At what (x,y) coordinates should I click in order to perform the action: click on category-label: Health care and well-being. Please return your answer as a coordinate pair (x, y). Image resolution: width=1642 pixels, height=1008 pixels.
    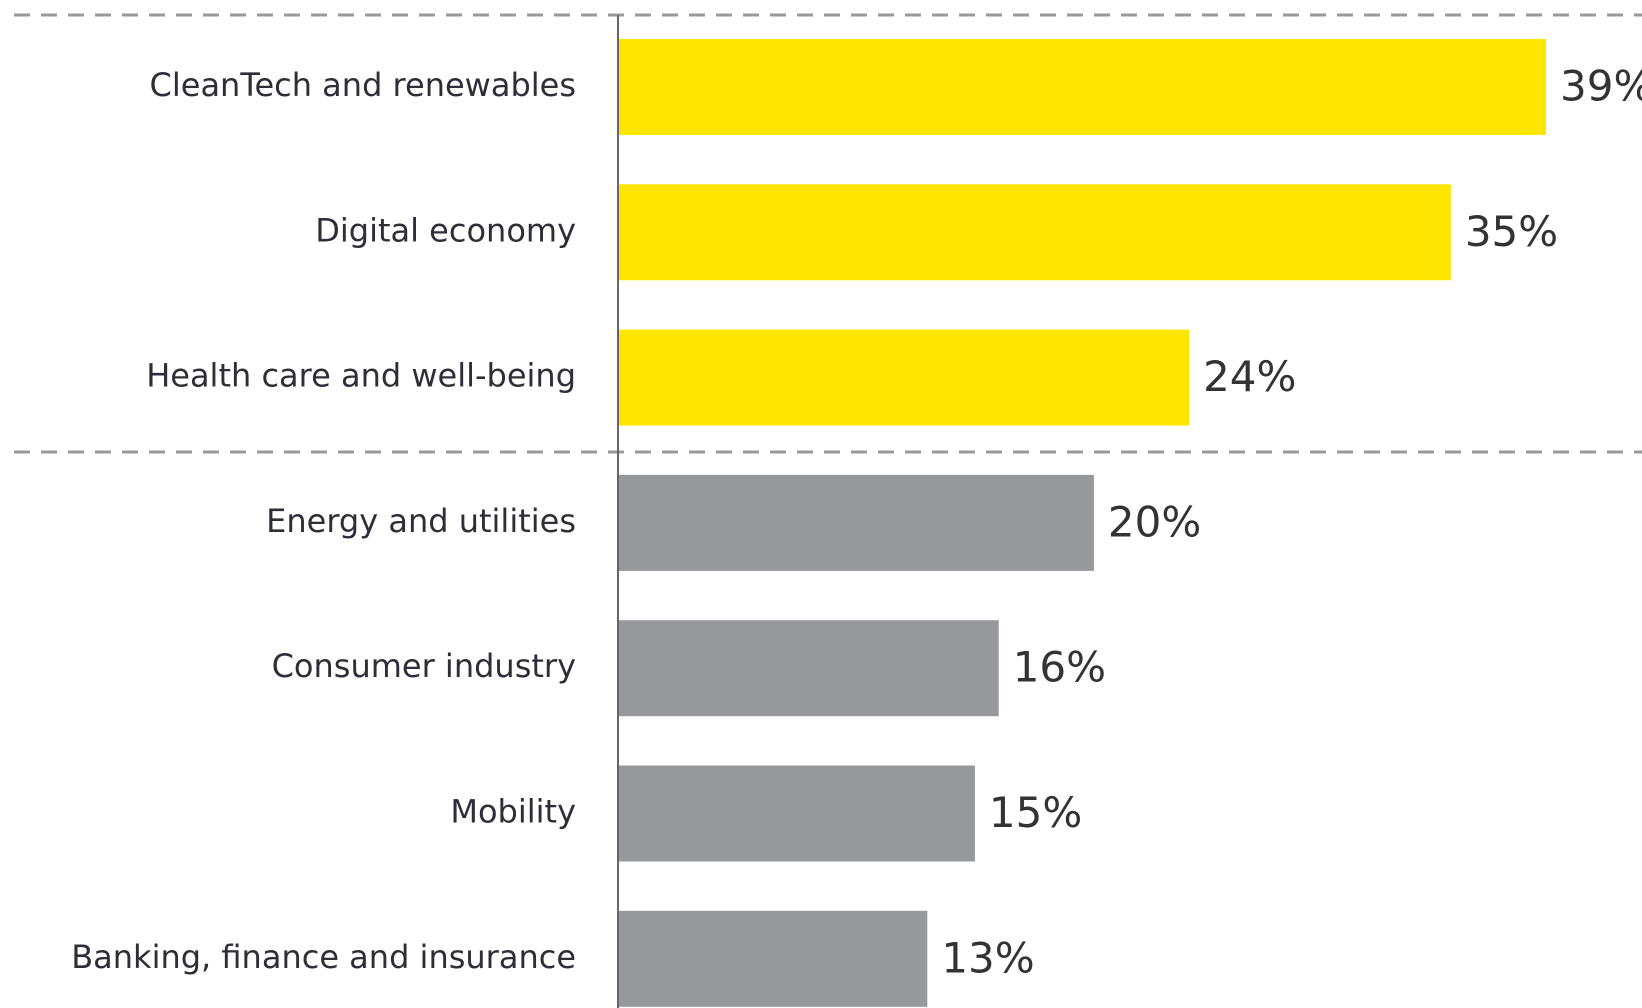
    Looking at the image, I should click on (361, 376).